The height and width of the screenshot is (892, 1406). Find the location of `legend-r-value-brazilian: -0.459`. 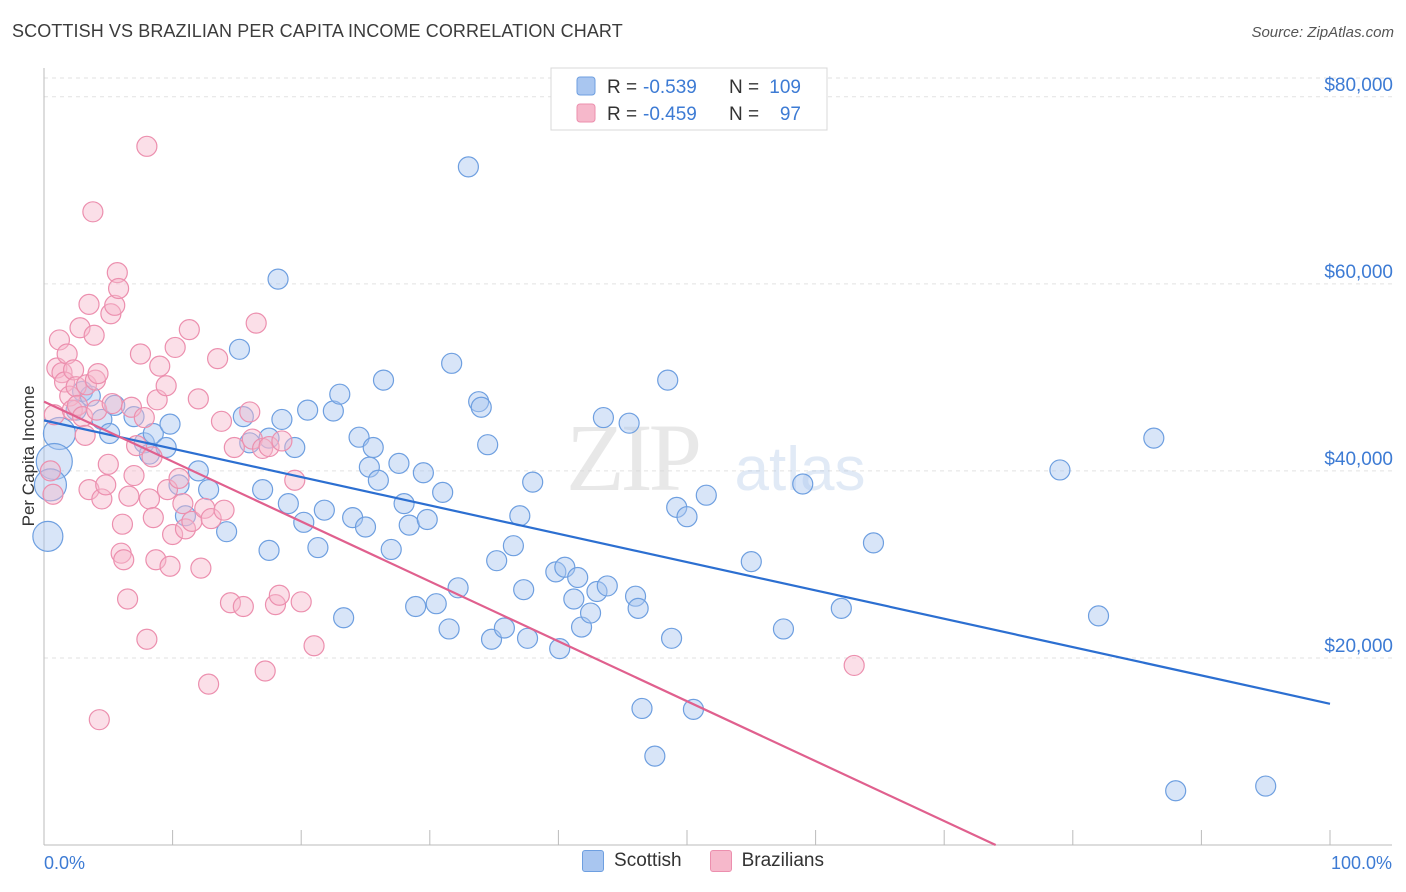

legend-r-value-brazilian: -0.459 is located at coordinates (670, 114).